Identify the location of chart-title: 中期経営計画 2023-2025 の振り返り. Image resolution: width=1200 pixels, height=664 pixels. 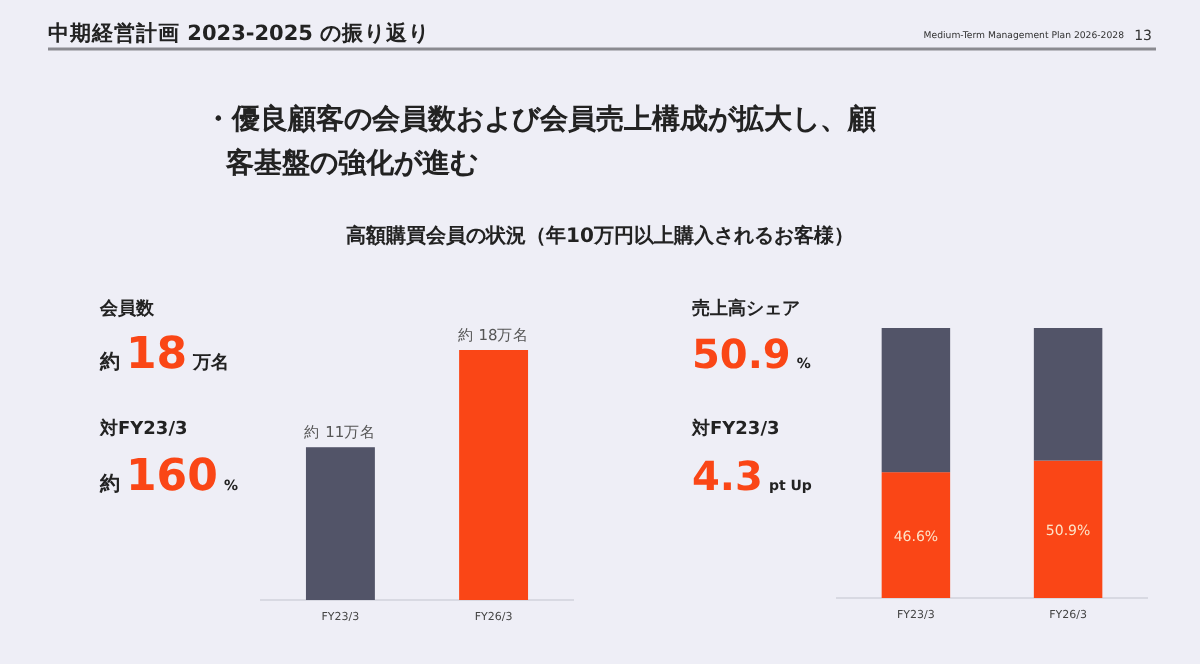
(239, 33).